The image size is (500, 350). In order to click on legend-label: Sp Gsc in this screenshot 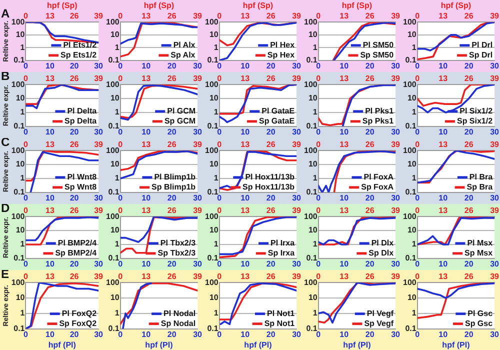, I will do `click(479, 323)`.